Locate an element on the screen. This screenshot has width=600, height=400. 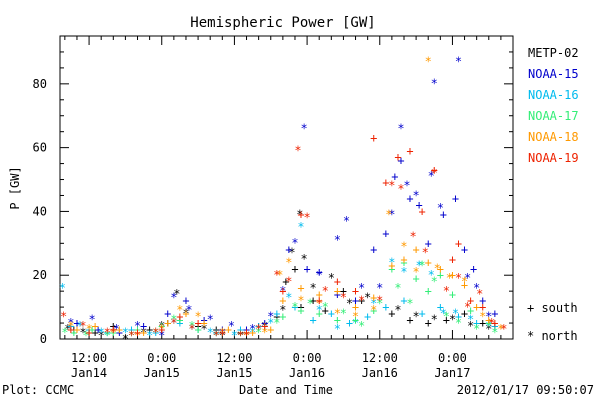
marker-legend-north: * north is located at coordinates (552, 336).